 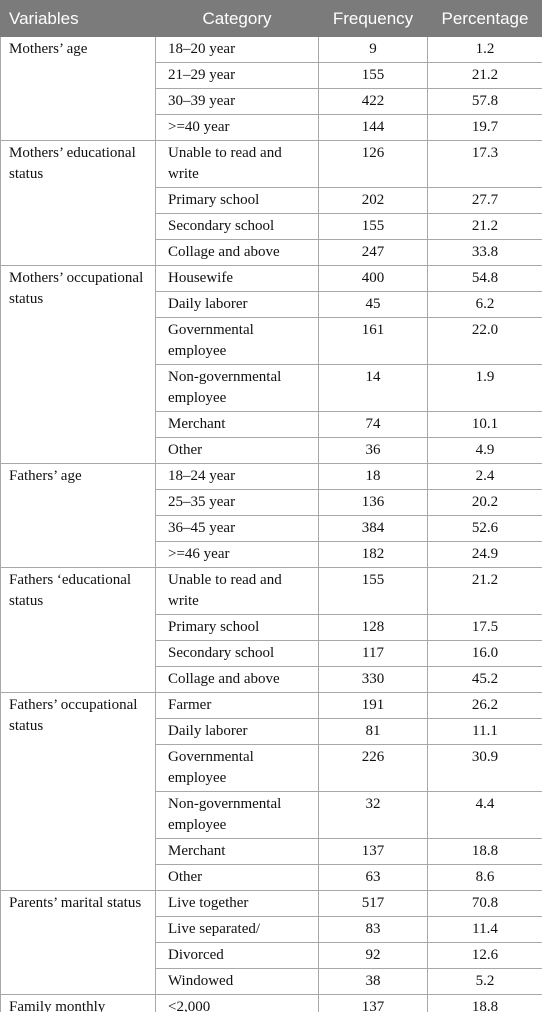 What do you see at coordinates (484, 278) in the screenshot?
I see `percentage-cell: 54.8` at bounding box center [484, 278].